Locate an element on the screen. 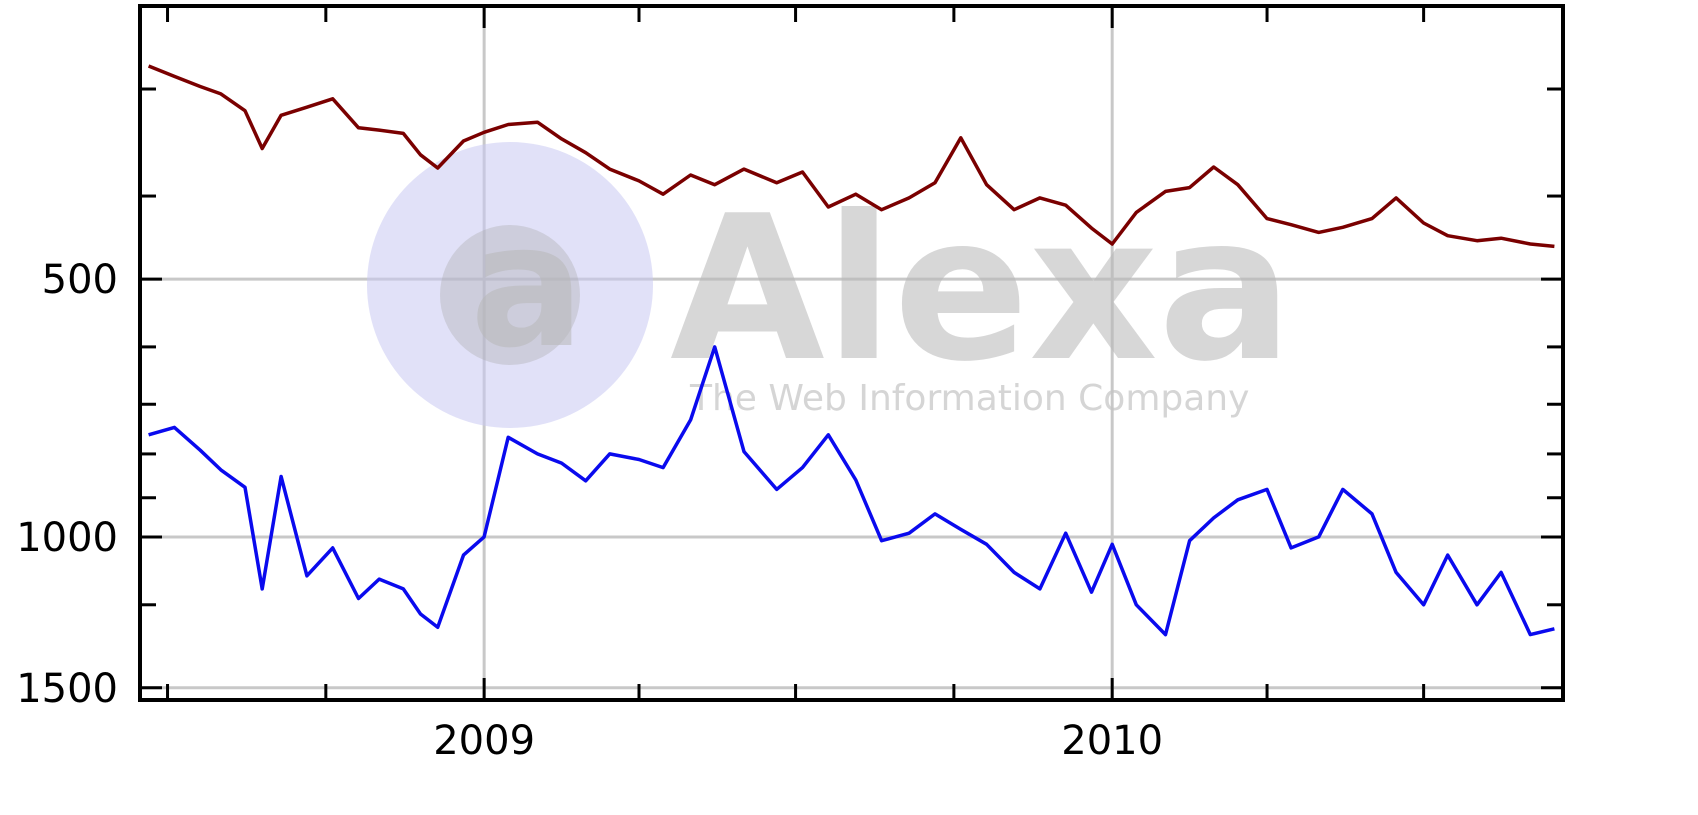 The image size is (1698, 815). y-tick-label: 1500 is located at coordinates (67, 689).